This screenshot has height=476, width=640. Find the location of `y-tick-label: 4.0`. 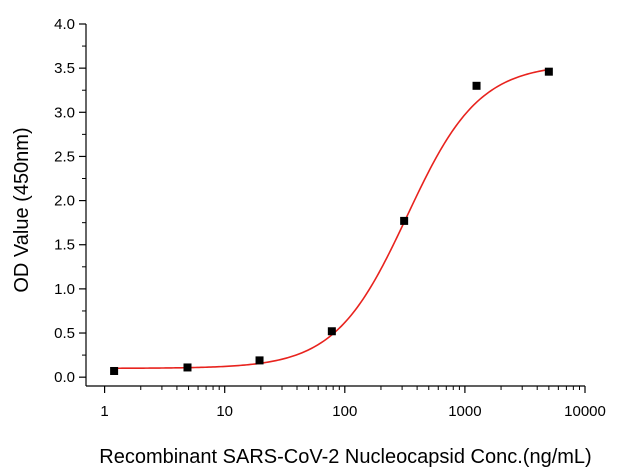

y-tick-label: 4.0 is located at coordinates (64, 24).